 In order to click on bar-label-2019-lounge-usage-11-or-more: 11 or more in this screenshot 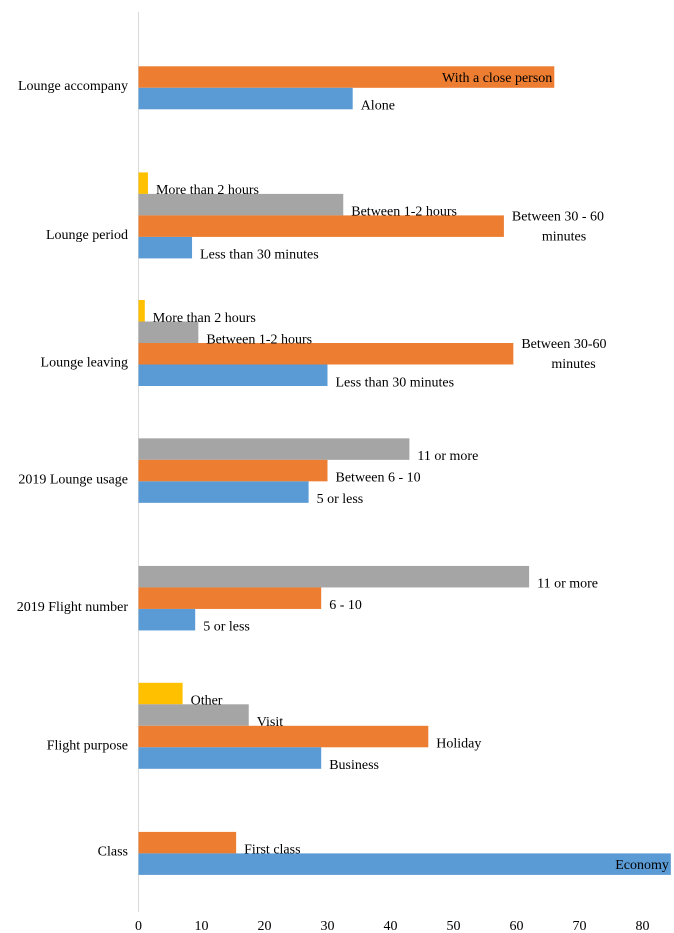, I will do `click(447, 456)`.